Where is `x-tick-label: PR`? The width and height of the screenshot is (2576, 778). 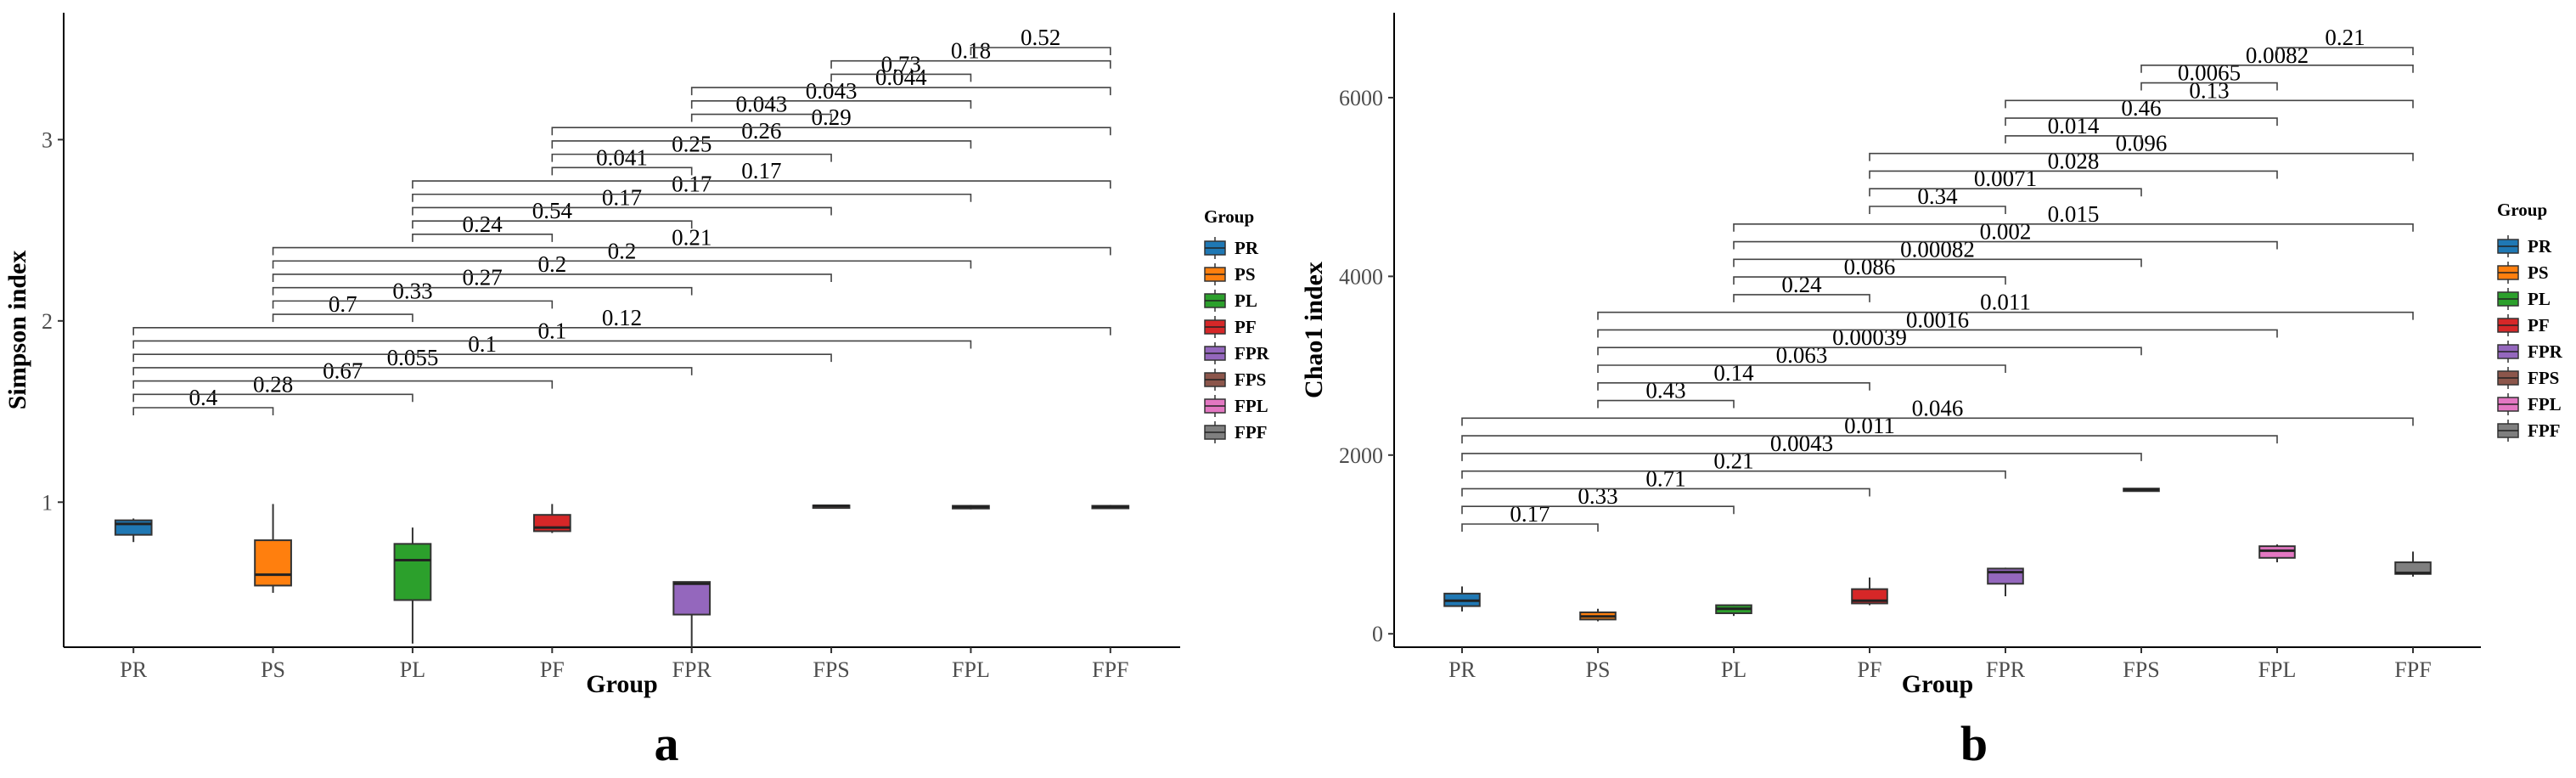 x-tick-label: PR is located at coordinates (133, 669).